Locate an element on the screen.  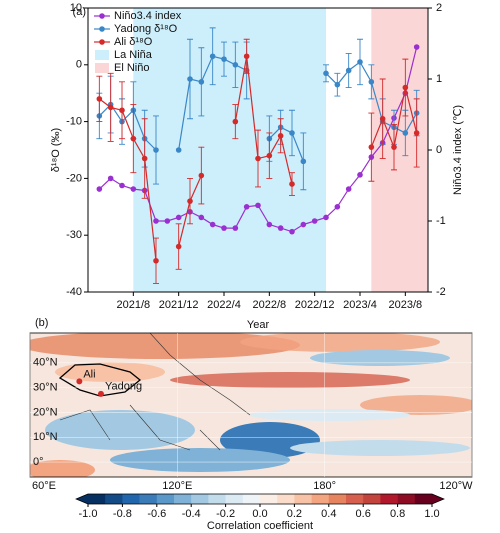
x-tick-label: 2022/8 is located at coordinates (270, 305).